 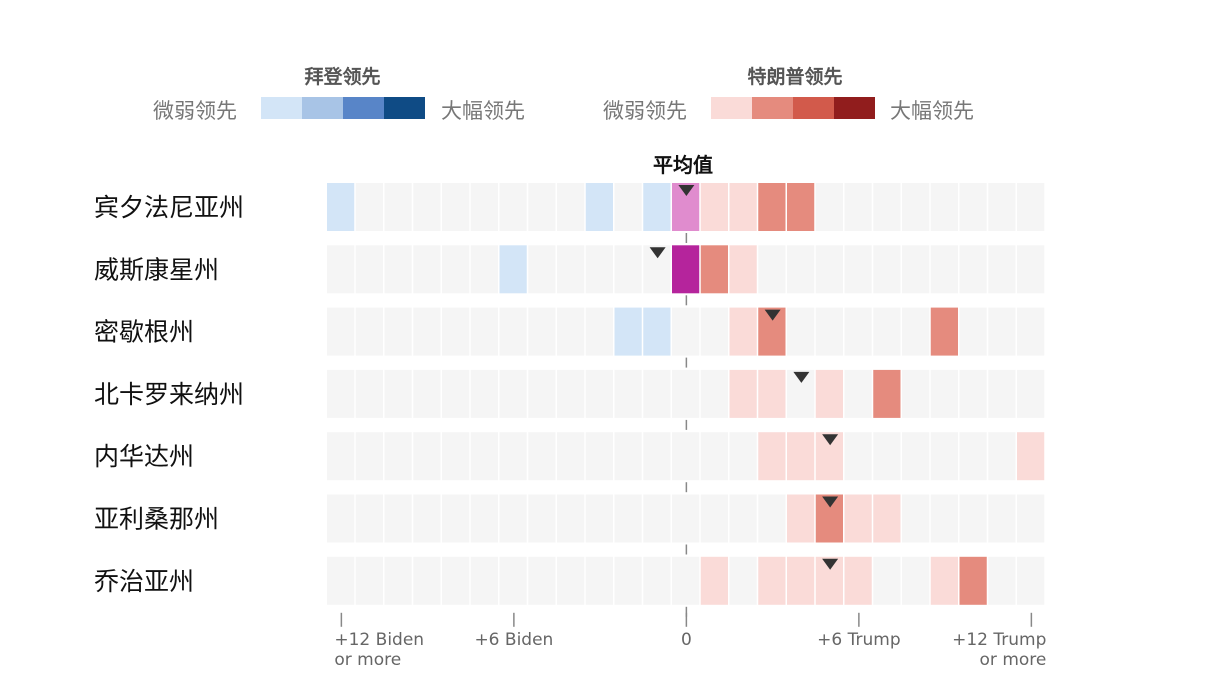 I want to click on x-tick-label: +6 Biden, so click(x=513, y=640).